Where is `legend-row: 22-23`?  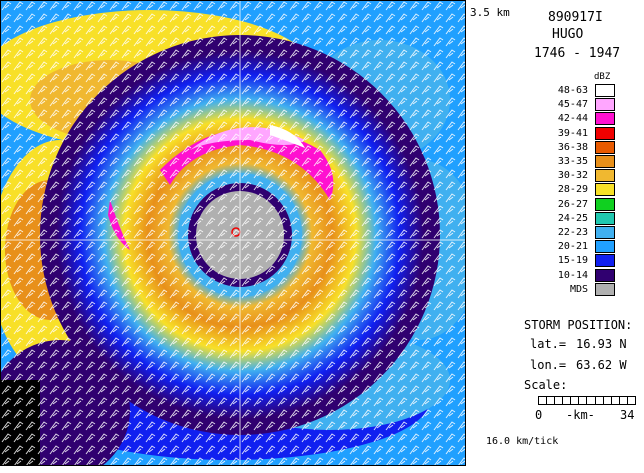
legend-row: 22-23 is located at coordinates (570, 233).